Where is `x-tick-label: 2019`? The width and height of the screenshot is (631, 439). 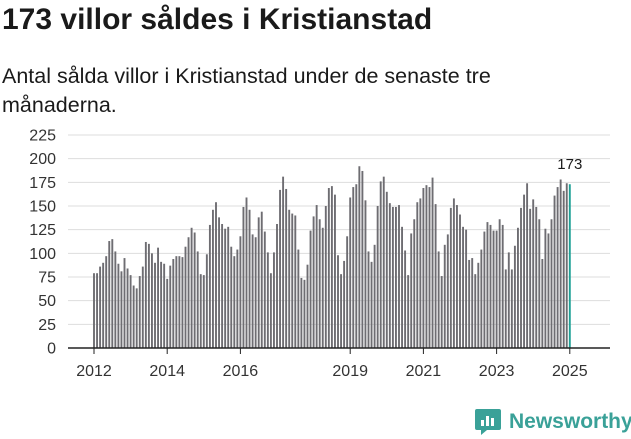 x-tick-label: 2019 is located at coordinates (350, 371).